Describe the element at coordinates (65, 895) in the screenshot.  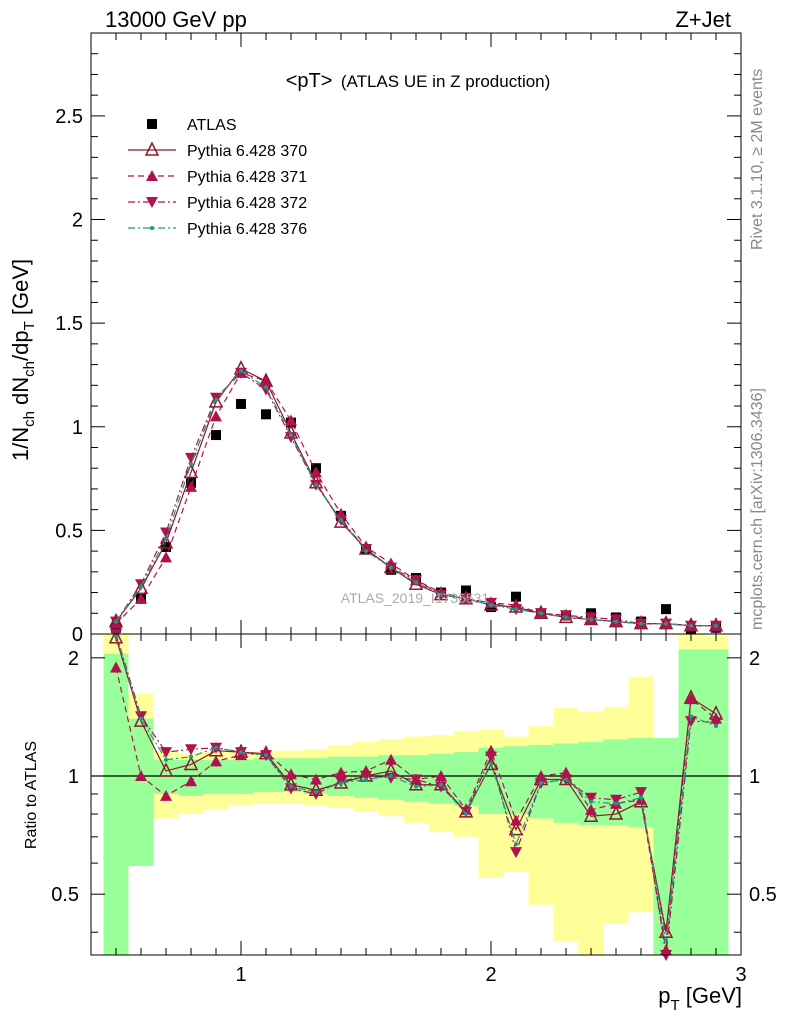
I see `ratio-y-tick-label: 0.5` at that location.